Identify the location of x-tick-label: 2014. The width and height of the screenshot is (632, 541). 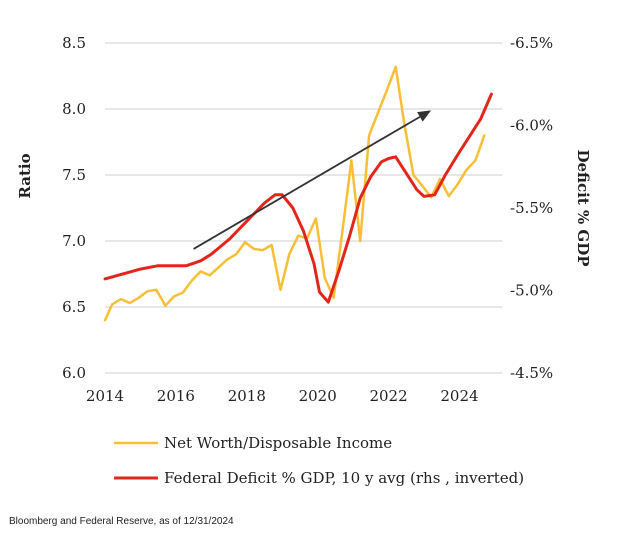
(105, 396).